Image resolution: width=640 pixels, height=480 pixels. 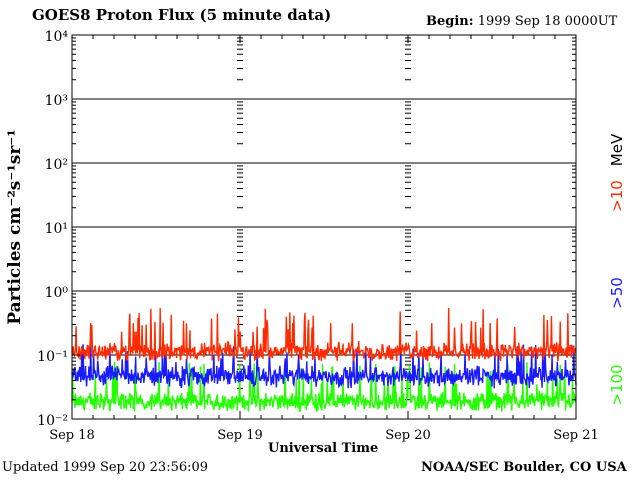 What do you see at coordinates (324, 366) in the screenshot?
I see `series-line-gt50` at bounding box center [324, 366].